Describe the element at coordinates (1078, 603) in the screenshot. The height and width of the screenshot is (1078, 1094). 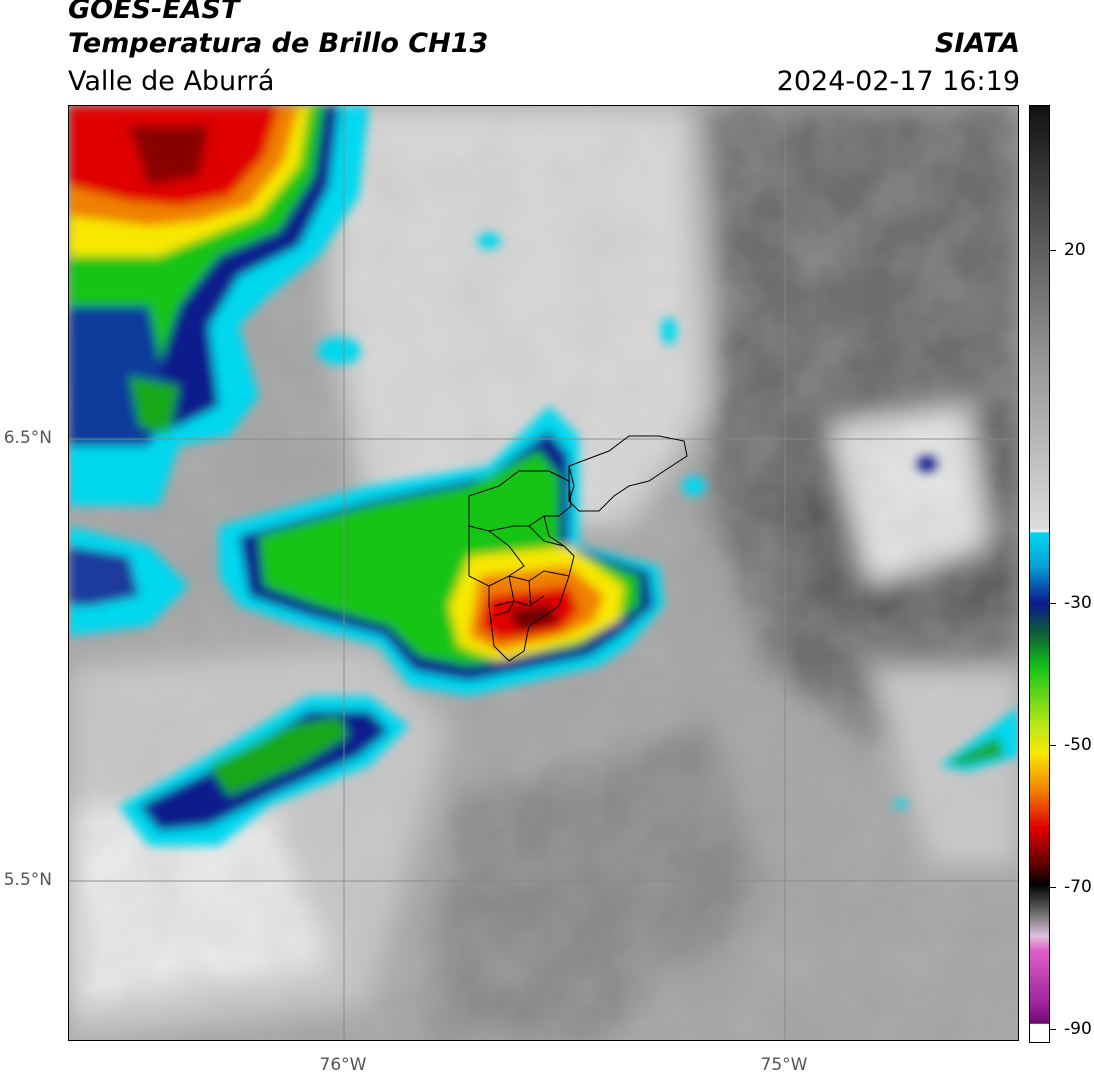
I see `colorbar-label-neg30: -30` at that location.